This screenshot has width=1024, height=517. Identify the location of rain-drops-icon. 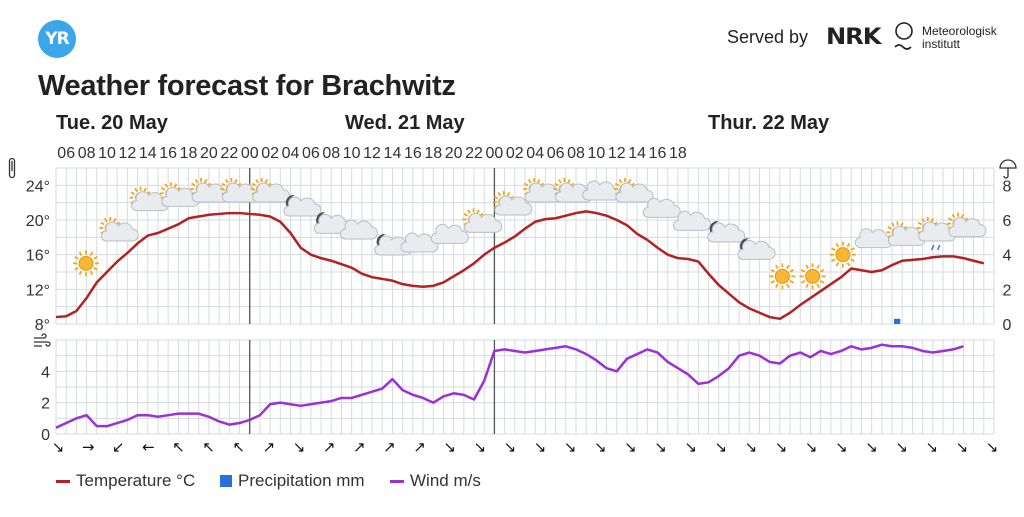
(936, 247).